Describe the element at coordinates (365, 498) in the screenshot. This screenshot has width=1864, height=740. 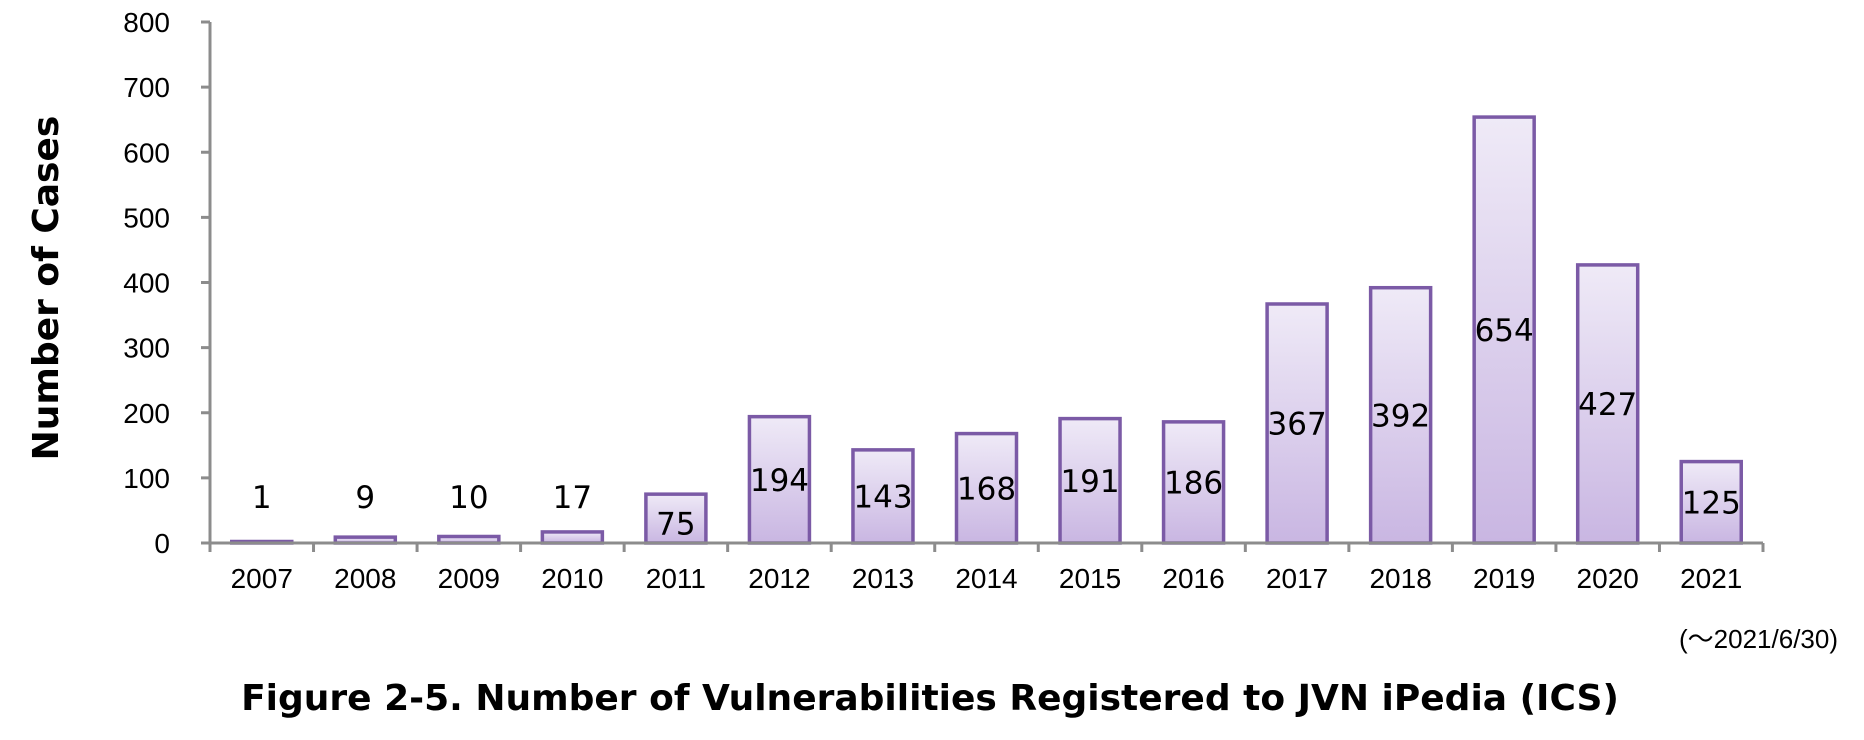
I see `data-label: 9` at that location.